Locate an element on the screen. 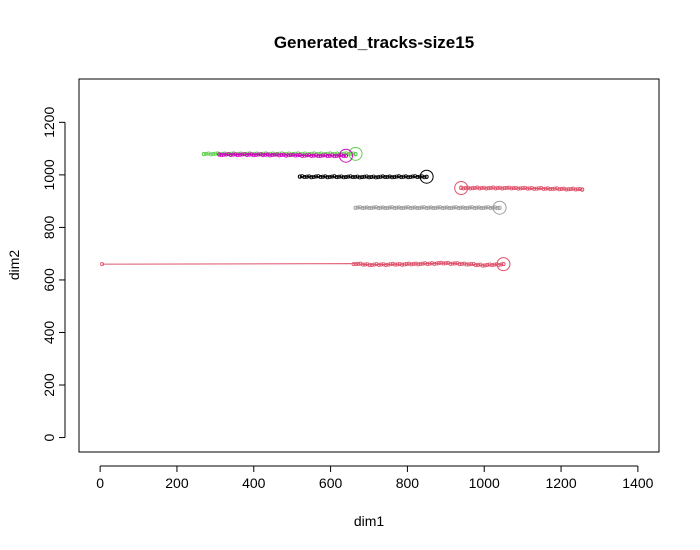 Image resolution: width=700 pixels, height=550 pixels. y-tick-label: 800 is located at coordinates (49, 228).